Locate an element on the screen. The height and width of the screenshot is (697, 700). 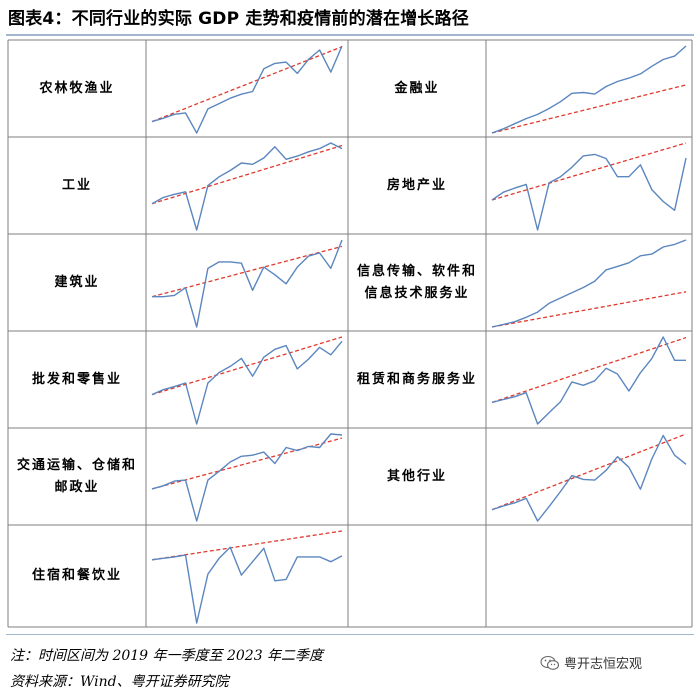
industry-7-chart is located at coordinates (589, 380).